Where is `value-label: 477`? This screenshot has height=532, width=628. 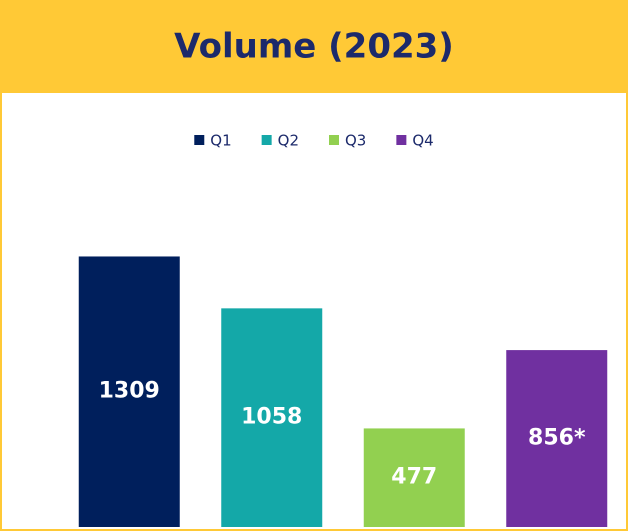 value-label: 477 is located at coordinates (414, 477).